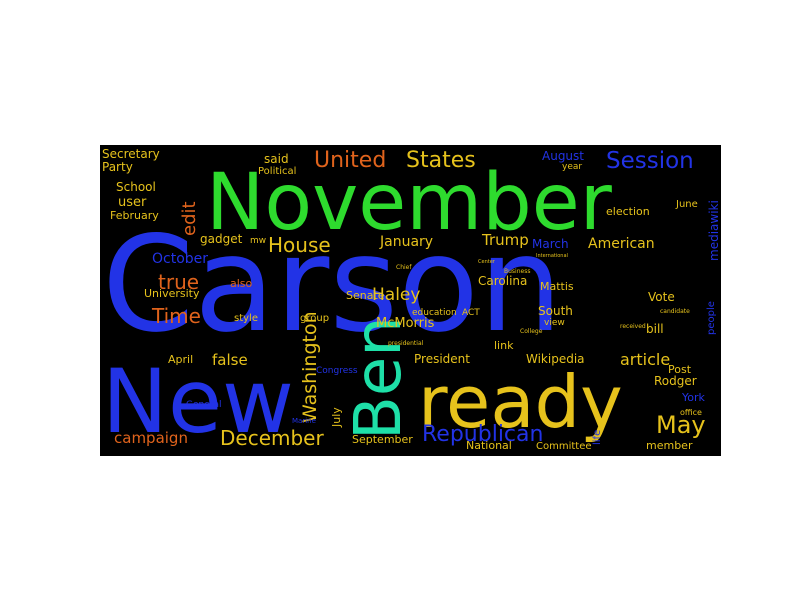  Describe the element at coordinates (406, 343) in the screenshot. I see `word-presidential: presidential` at that location.